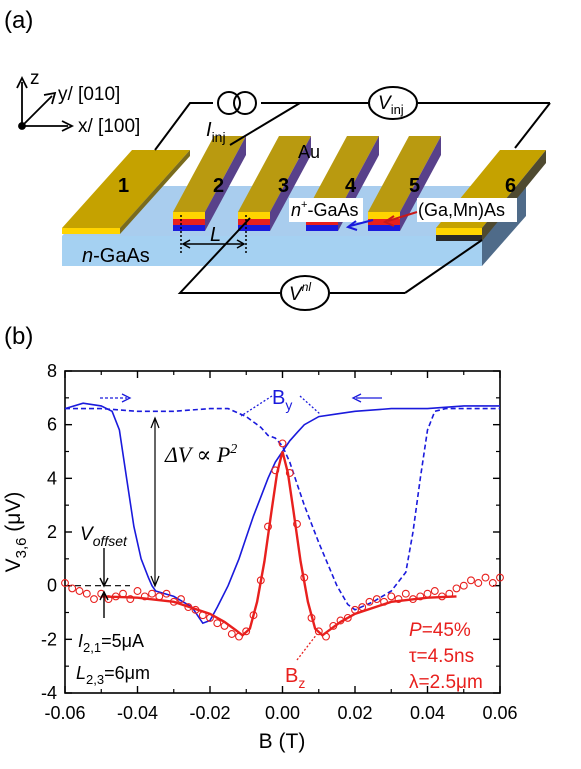 Image resolution: width=581 pixels, height=769 pixels. What do you see at coordinates (307, 647) in the screenshot?
I see `bz-pointer` at bounding box center [307, 647].